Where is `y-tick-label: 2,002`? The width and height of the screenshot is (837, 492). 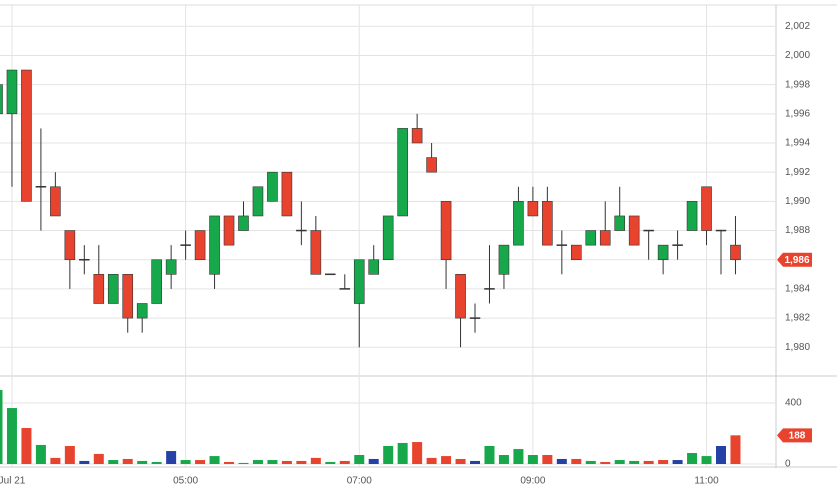 y-tick-label: 2,002 is located at coordinates (797, 26).